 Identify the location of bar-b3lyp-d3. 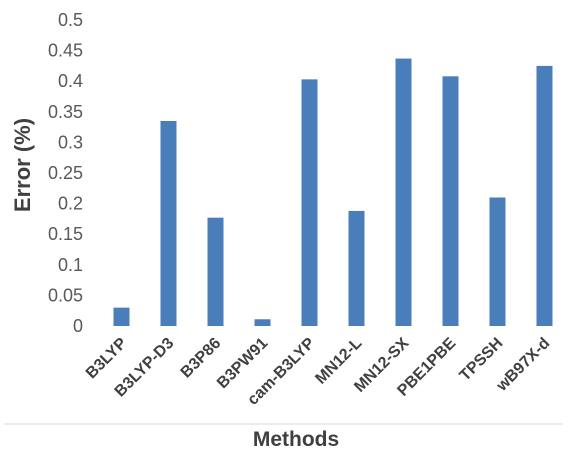
(168, 223).